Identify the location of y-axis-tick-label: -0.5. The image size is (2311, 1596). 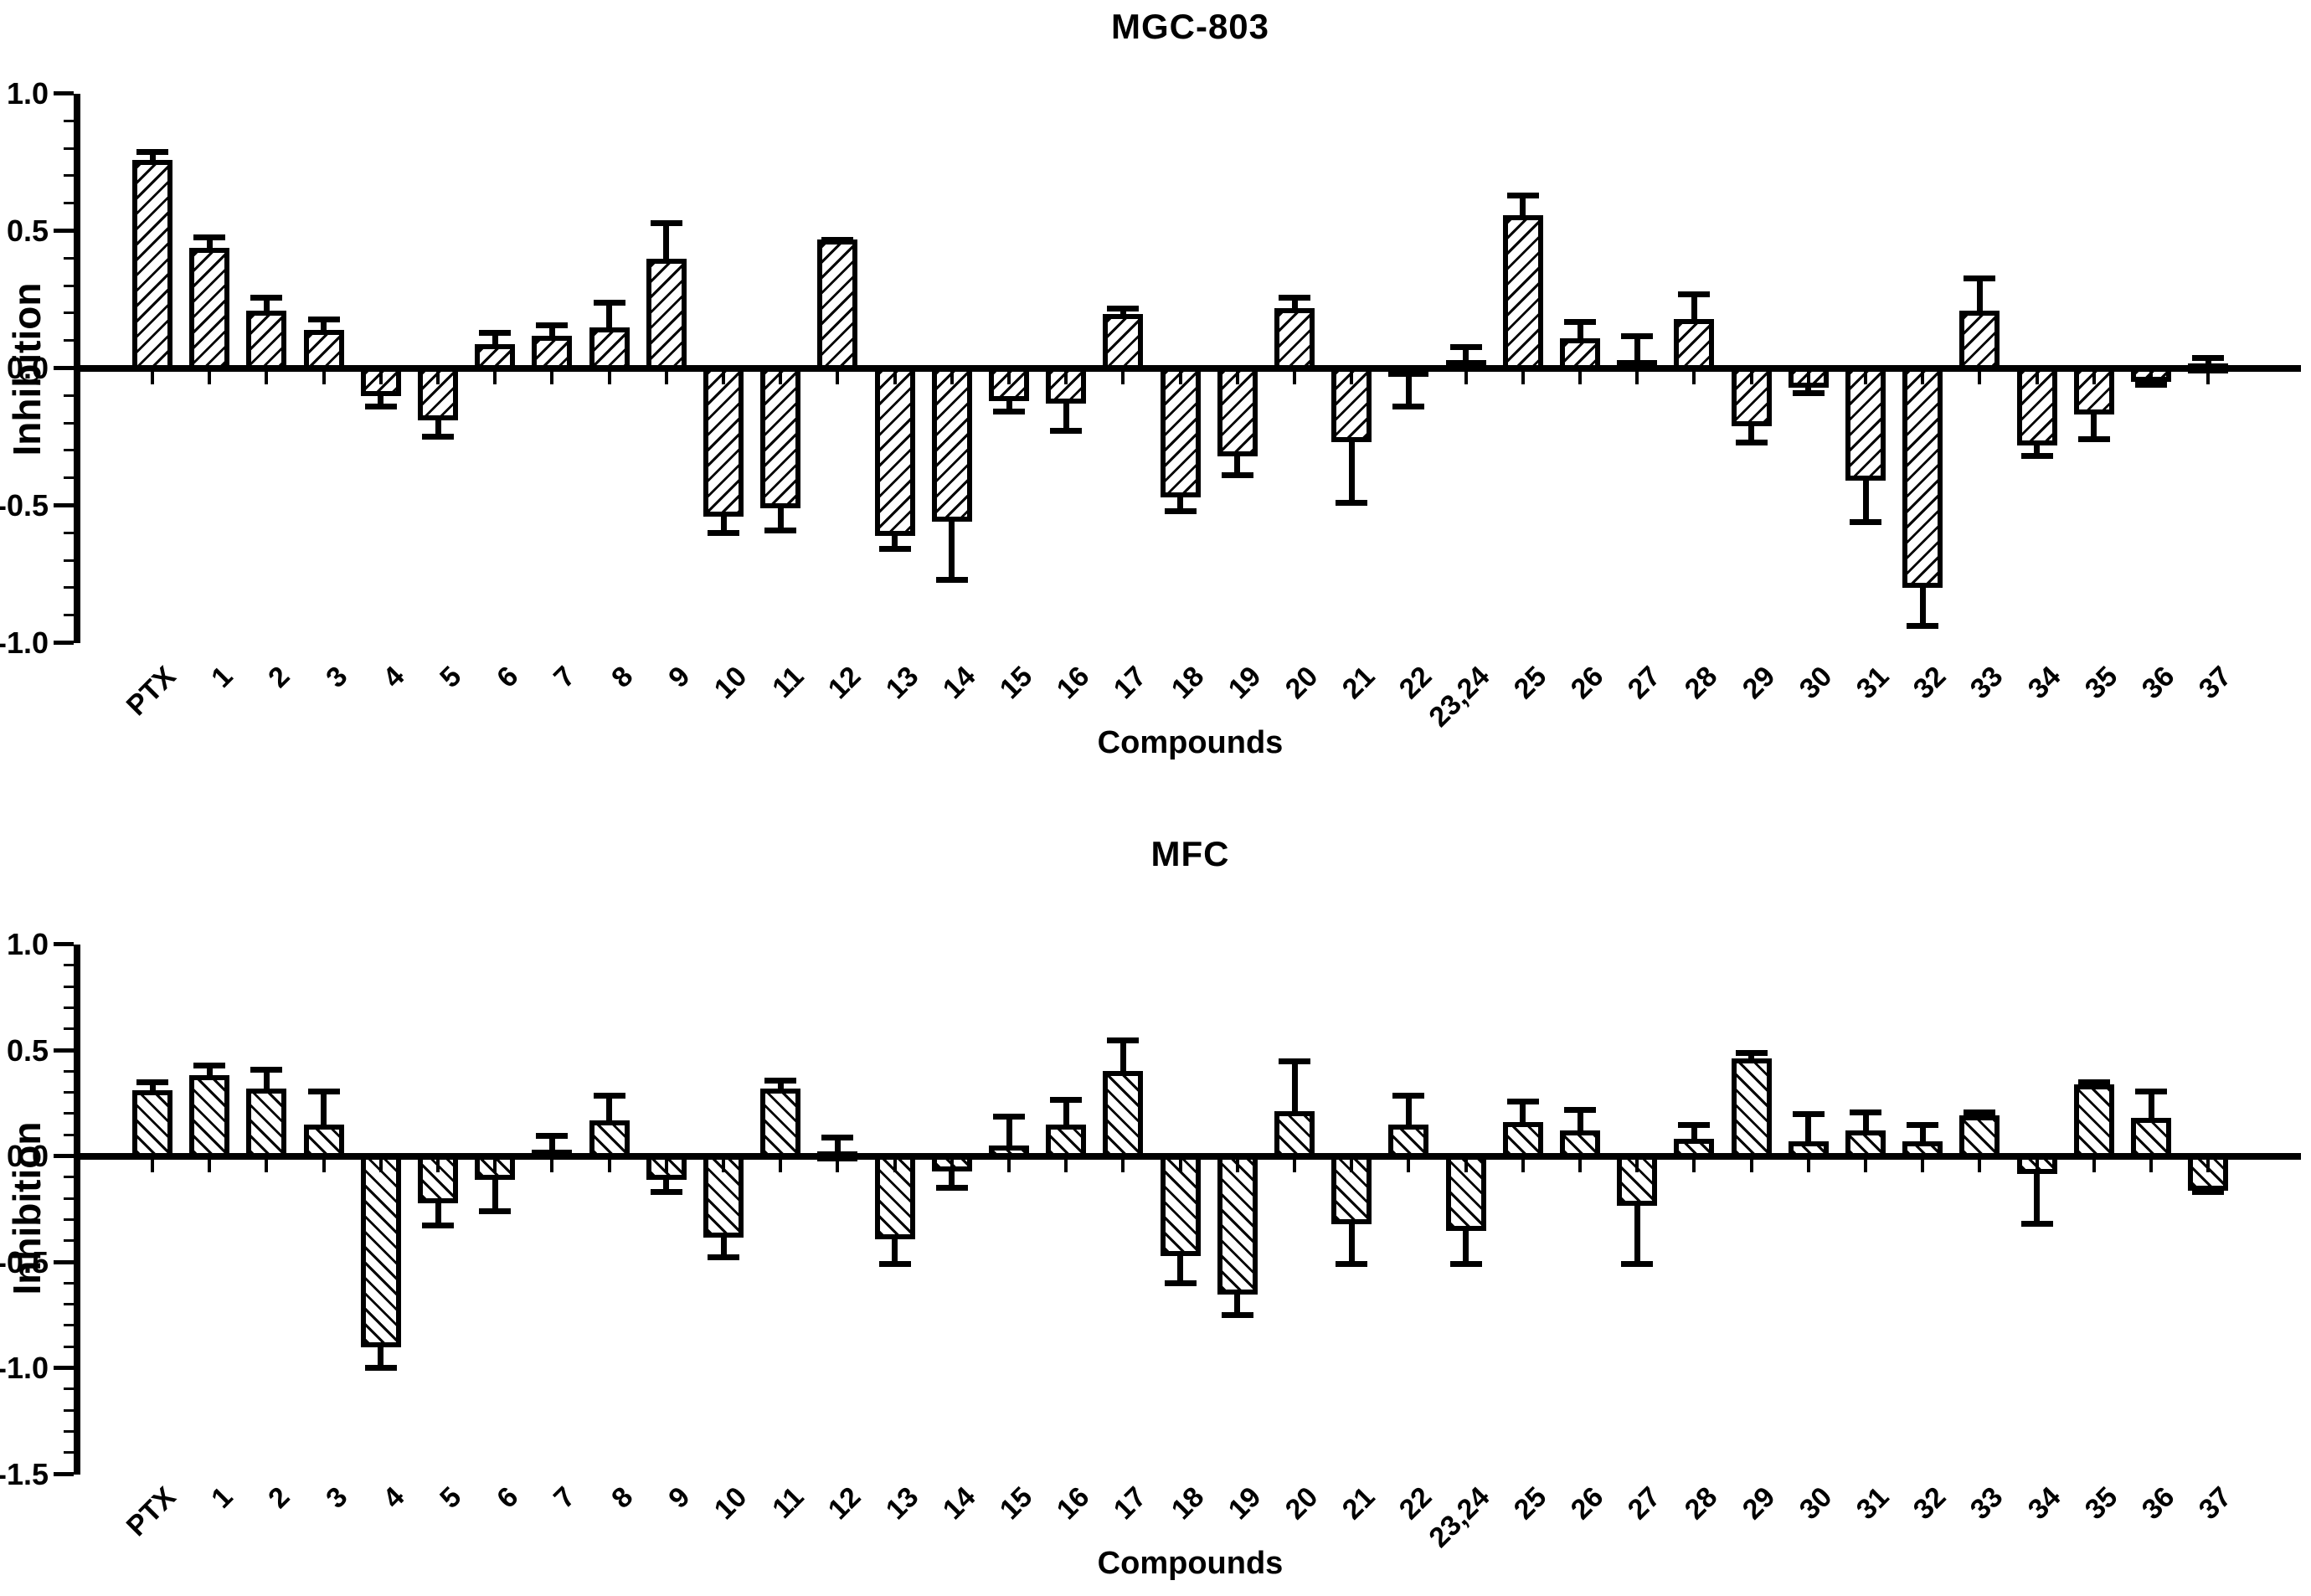
(25, 505).